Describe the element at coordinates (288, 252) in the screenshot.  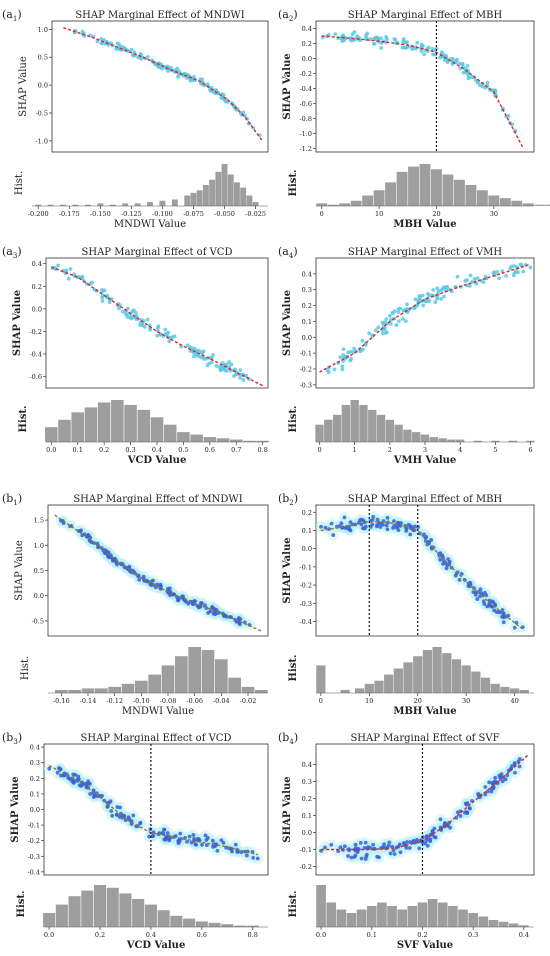
I see `panel-label: (a4)` at that location.